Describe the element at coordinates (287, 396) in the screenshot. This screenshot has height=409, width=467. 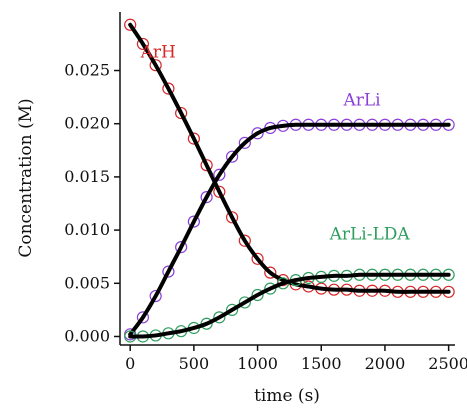
I see `x-axis-label: time (s)` at that location.